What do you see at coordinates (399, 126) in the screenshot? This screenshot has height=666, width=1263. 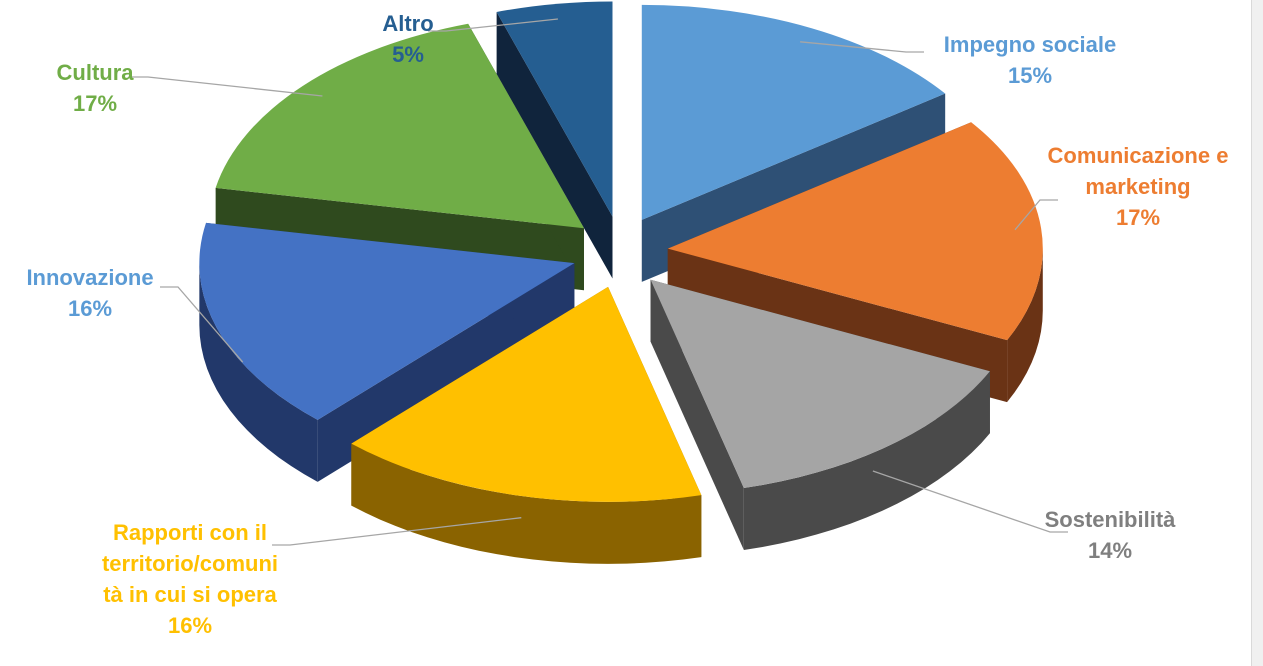 I see `slice-cultura-top` at bounding box center [399, 126].